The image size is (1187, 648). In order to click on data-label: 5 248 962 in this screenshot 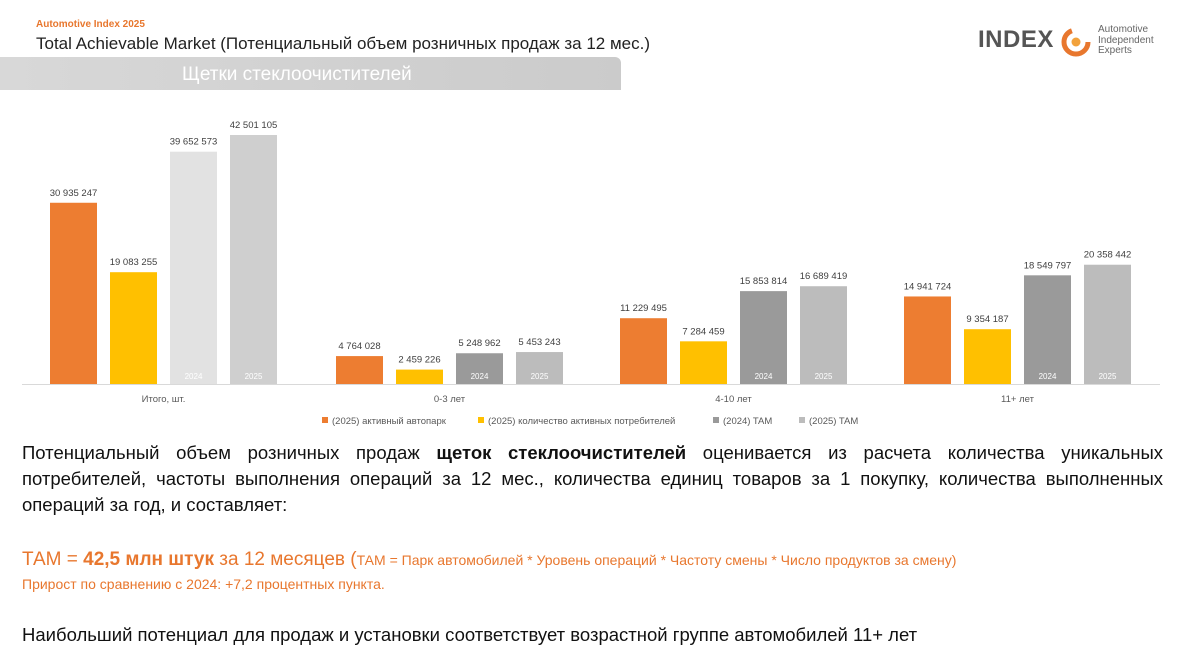, I will do `click(479, 343)`.